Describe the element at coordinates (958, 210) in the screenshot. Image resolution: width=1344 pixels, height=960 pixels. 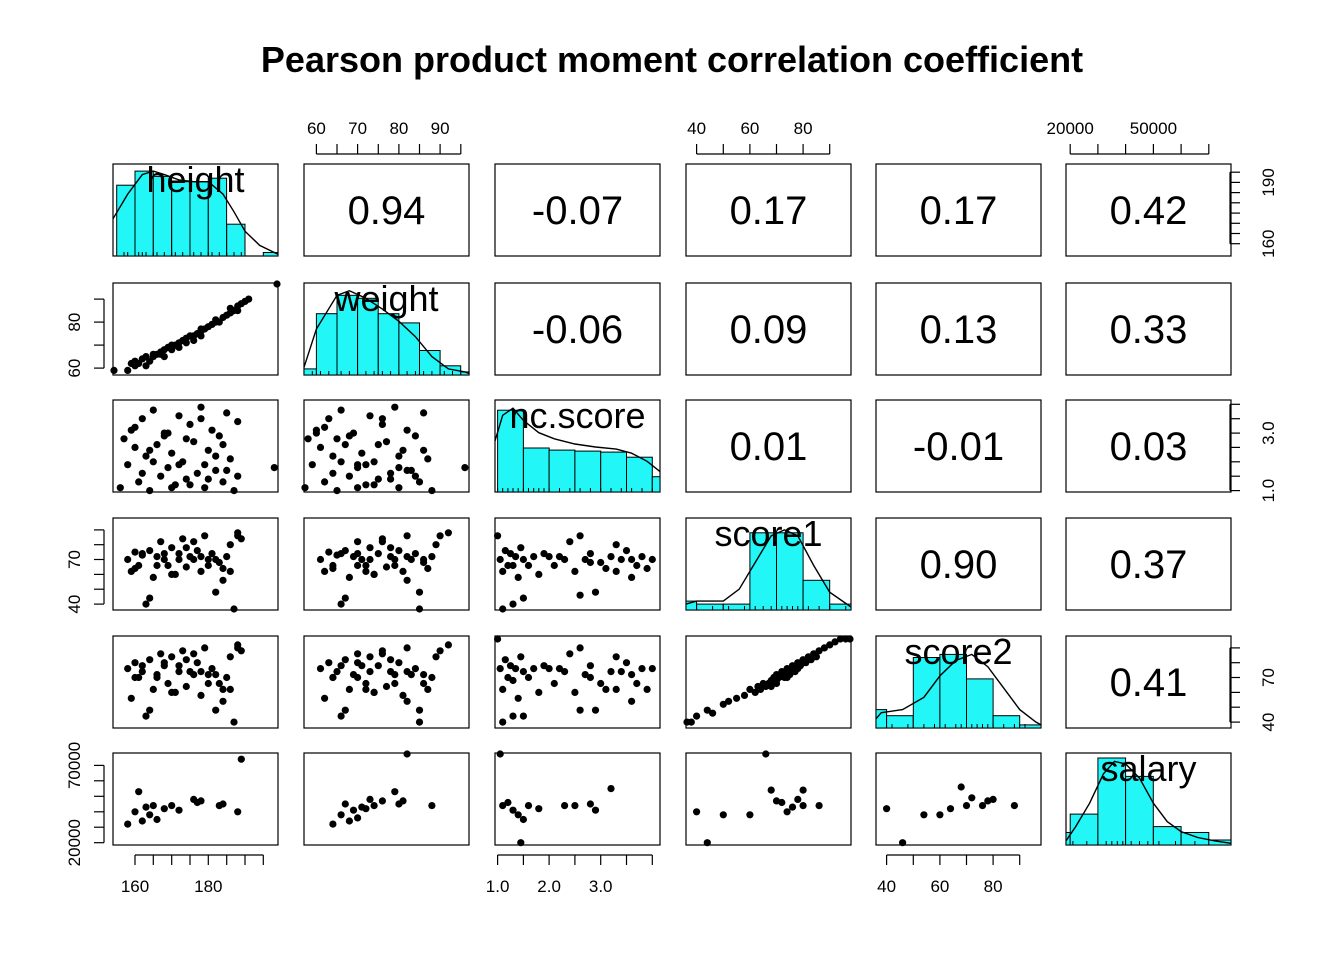
I see `panel-frame-height-score2` at that location.